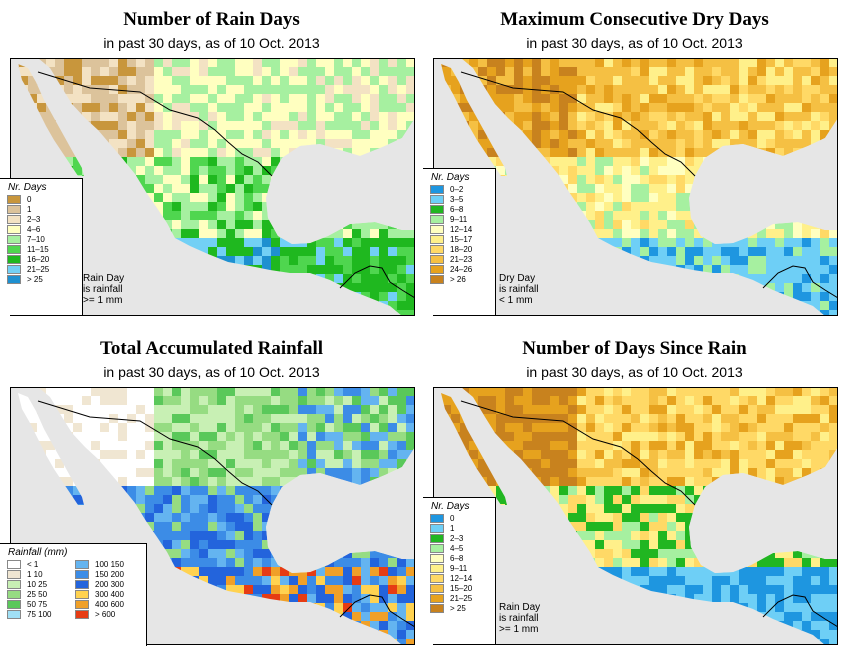 The height and width of the screenshot is (658, 846). I want to click on legend-entry: 10 25, so click(34, 584).